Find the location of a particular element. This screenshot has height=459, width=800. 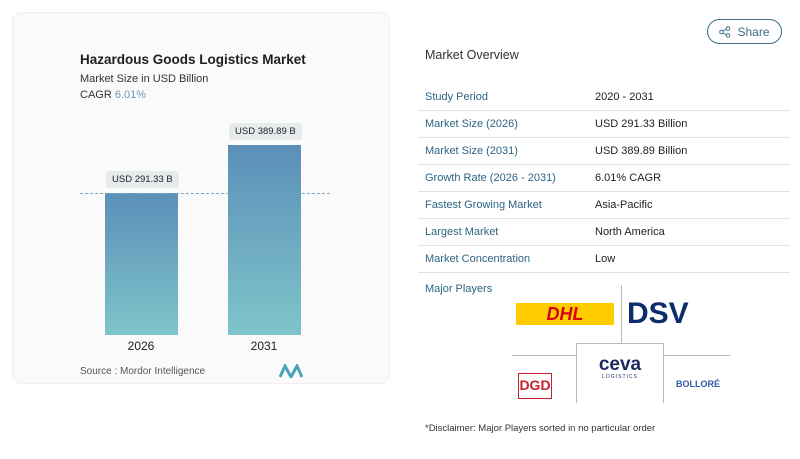

chart-subtitle: Market Size in USD Billion is located at coordinates (144, 79).